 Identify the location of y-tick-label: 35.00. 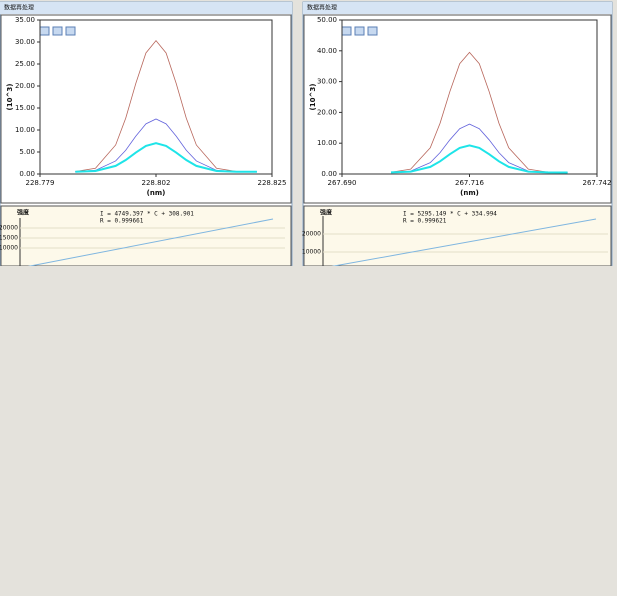
(25, 20).